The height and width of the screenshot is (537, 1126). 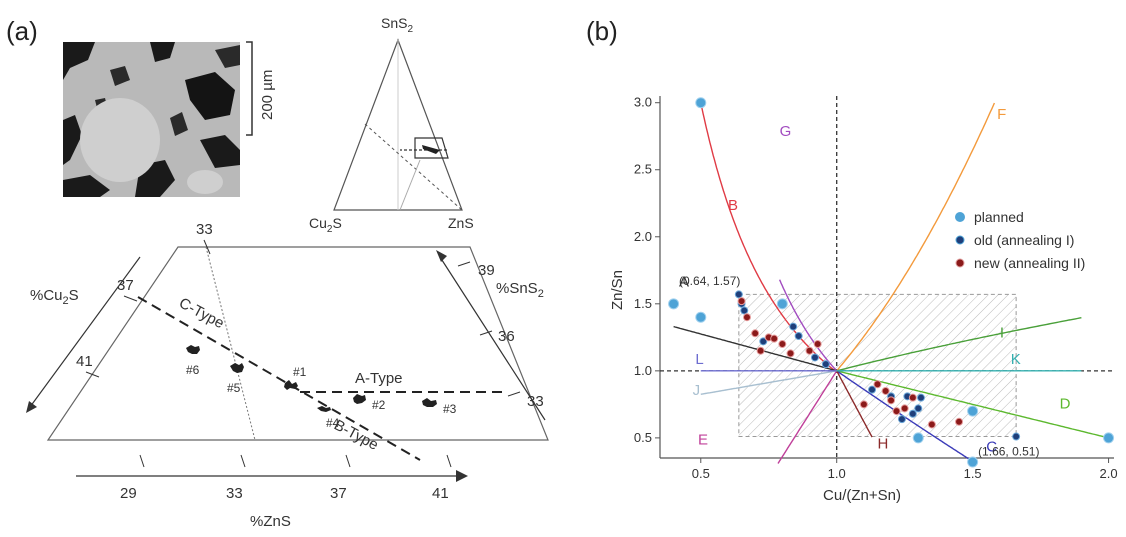 I want to click on line-label-J: J, so click(x=697, y=390).